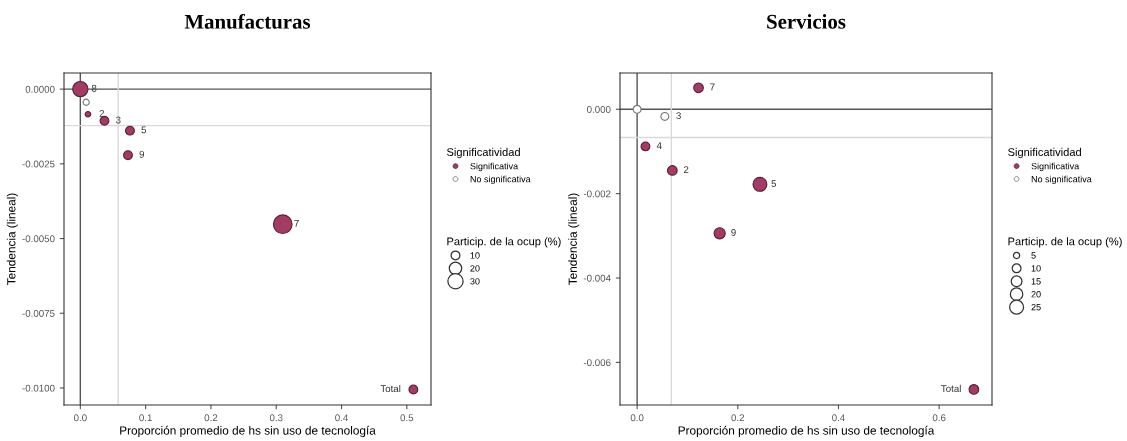 The height and width of the screenshot is (441, 1127). What do you see at coordinates (806, 21) in the screenshot?
I see `chart-title: Servicios` at bounding box center [806, 21].